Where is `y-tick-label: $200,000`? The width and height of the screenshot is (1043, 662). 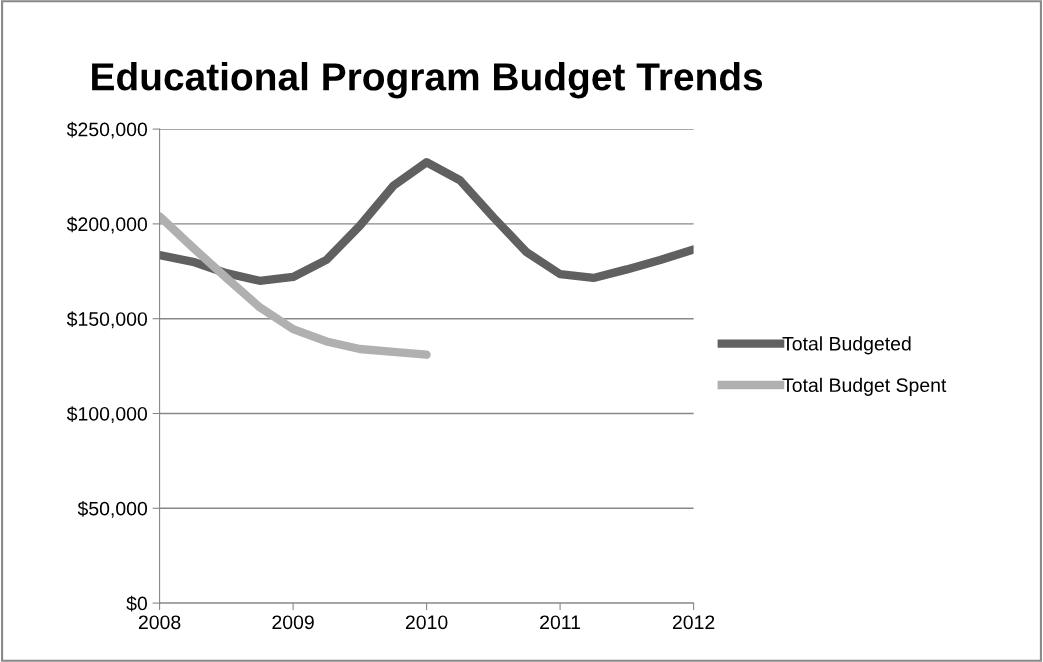 y-tick-label: $200,000 is located at coordinates (107, 225).